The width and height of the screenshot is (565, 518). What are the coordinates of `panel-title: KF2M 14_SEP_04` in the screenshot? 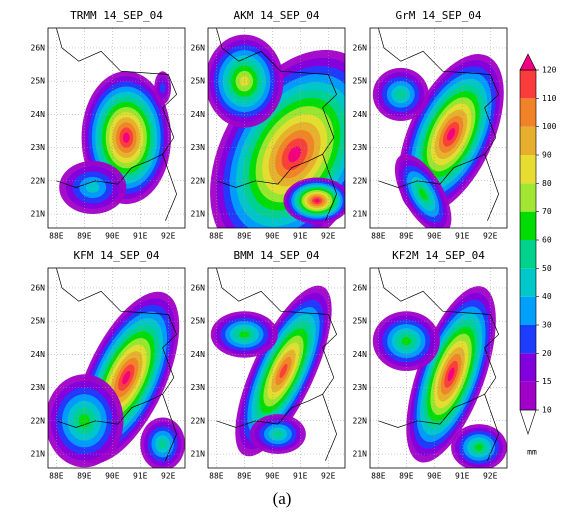 It's located at (438, 255).